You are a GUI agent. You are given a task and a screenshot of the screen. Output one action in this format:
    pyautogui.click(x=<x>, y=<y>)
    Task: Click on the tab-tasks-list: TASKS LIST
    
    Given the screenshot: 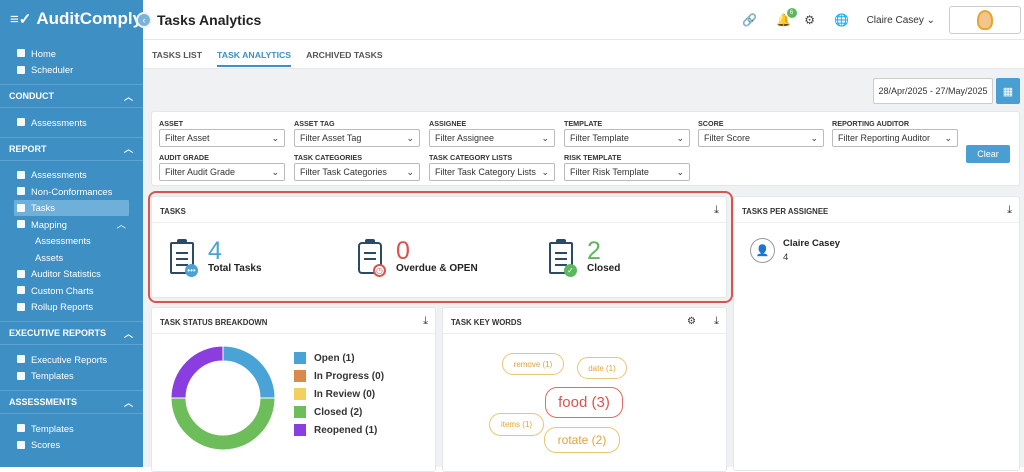 What is the action you would take?
    pyautogui.click(x=177, y=58)
    